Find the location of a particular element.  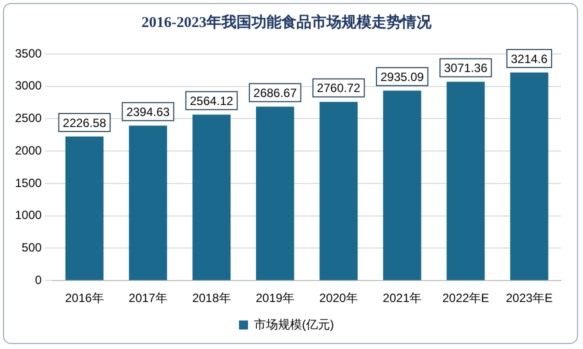

chart-title: 2016-2023年我国功能食品市场规模走势情况 is located at coordinates (287, 21).